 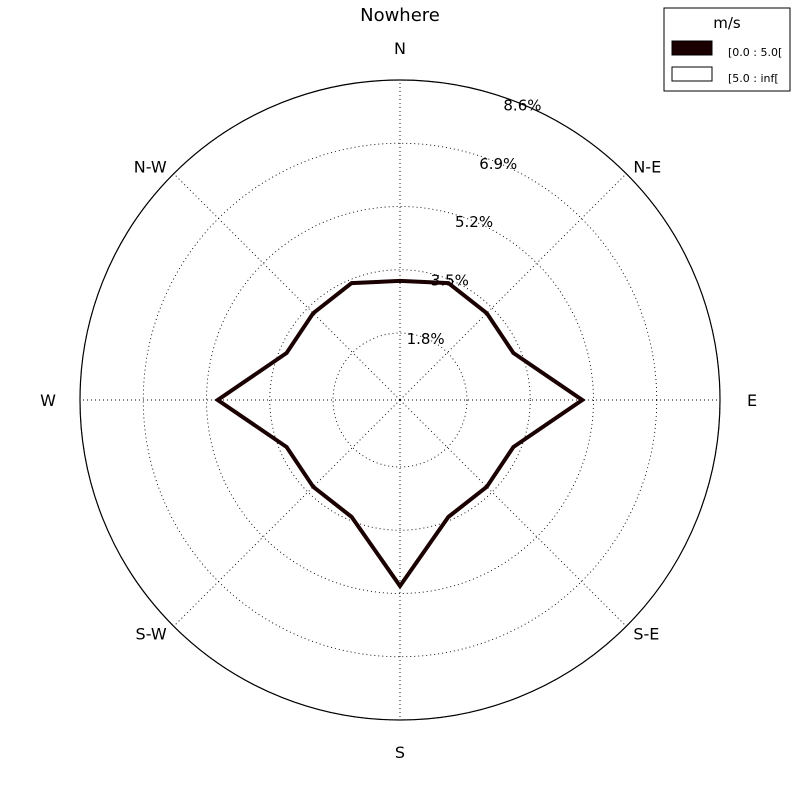 I want to click on radial-tick-label-4: 8.6%, so click(x=522, y=105).